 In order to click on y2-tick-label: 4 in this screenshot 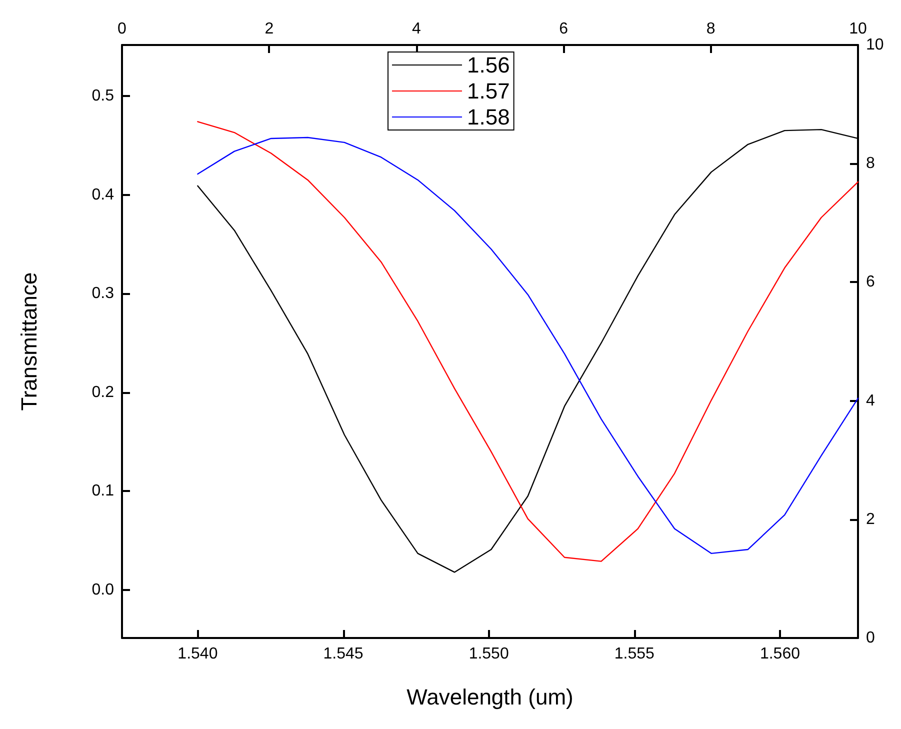, I will do `click(870, 401)`.